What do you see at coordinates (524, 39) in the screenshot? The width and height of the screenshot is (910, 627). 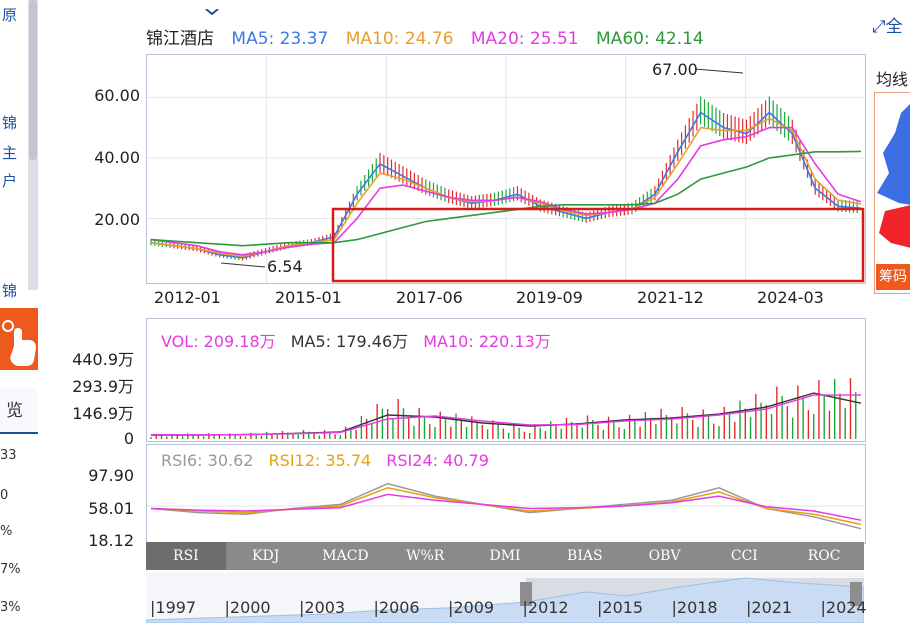 I see `legend-ma20: MA20: 25.51` at bounding box center [524, 39].